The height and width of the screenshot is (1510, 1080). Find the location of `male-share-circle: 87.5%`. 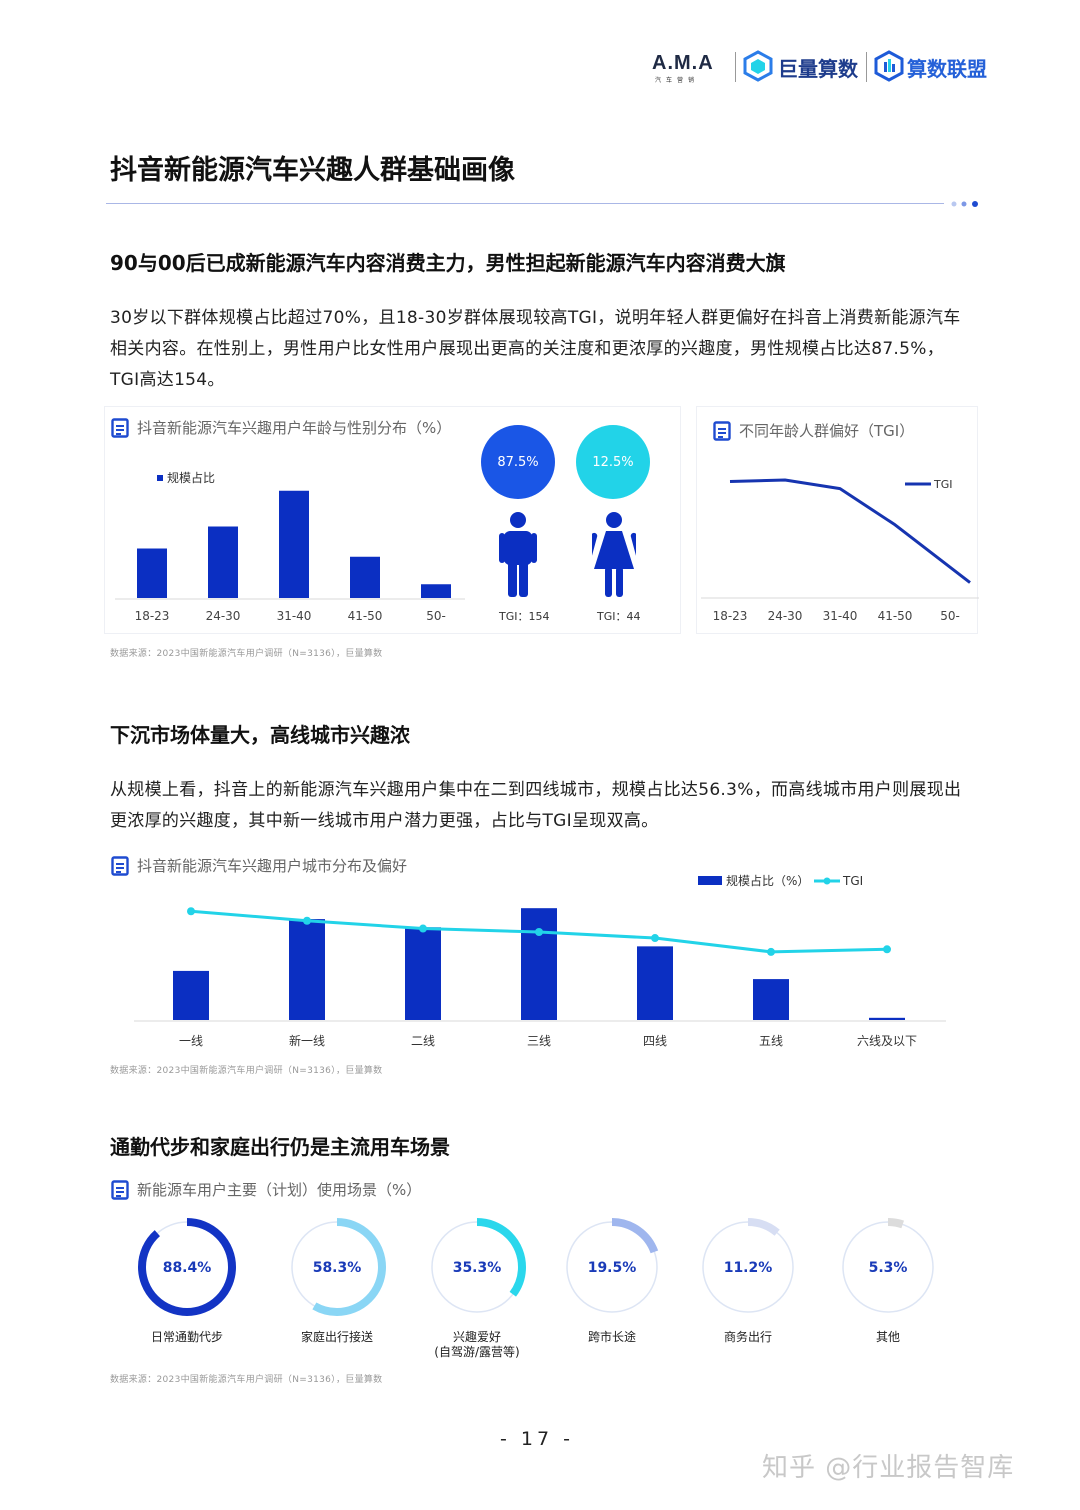

male-share-circle: 87.5% is located at coordinates (518, 462).